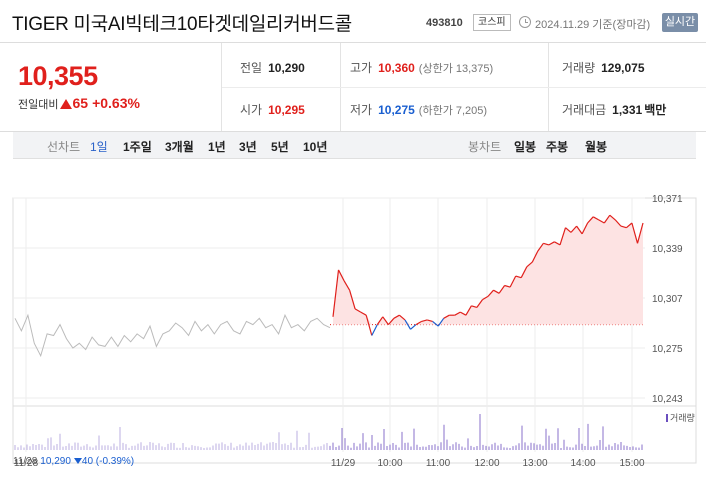  I want to click on y-tick-label: 10,339, so click(667, 249).